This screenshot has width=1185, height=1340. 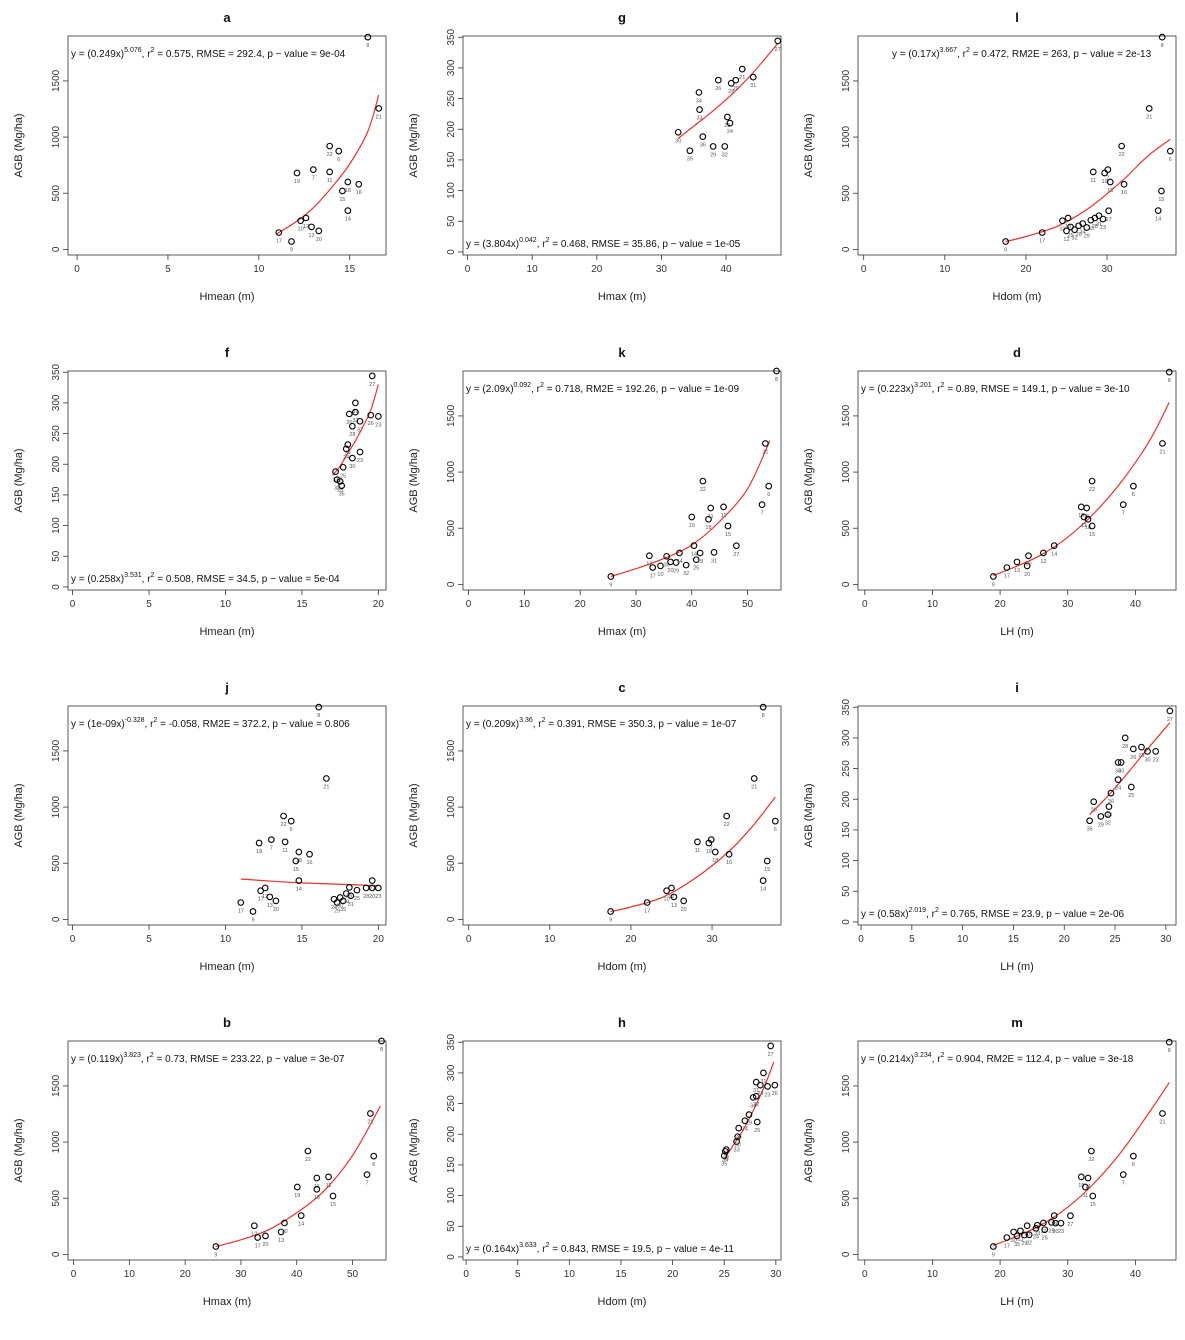 What do you see at coordinates (728, 244) in the screenshot?
I see `equation-p: 1e-05` at bounding box center [728, 244].